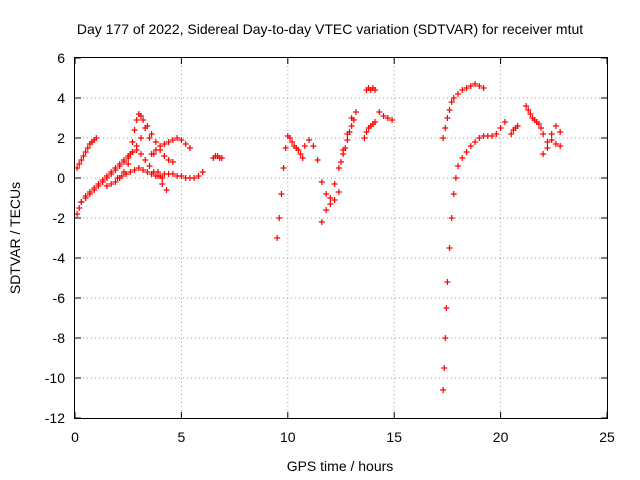  I want to click on x-tick-label: 15, so click(394, 437).